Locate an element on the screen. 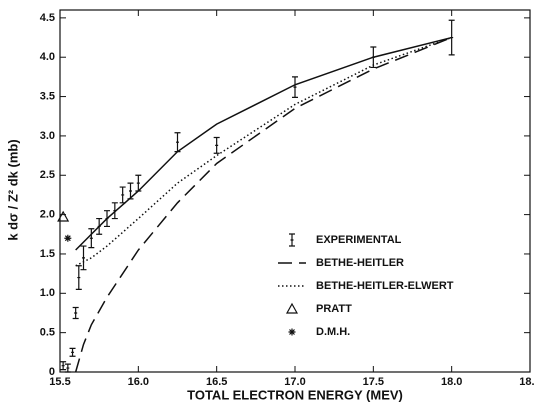 This screenshot has height=405, width=535. x-axis-label: TOTAL ELECTRON ENERGY (MEV) is located at coordinates (295, 394).